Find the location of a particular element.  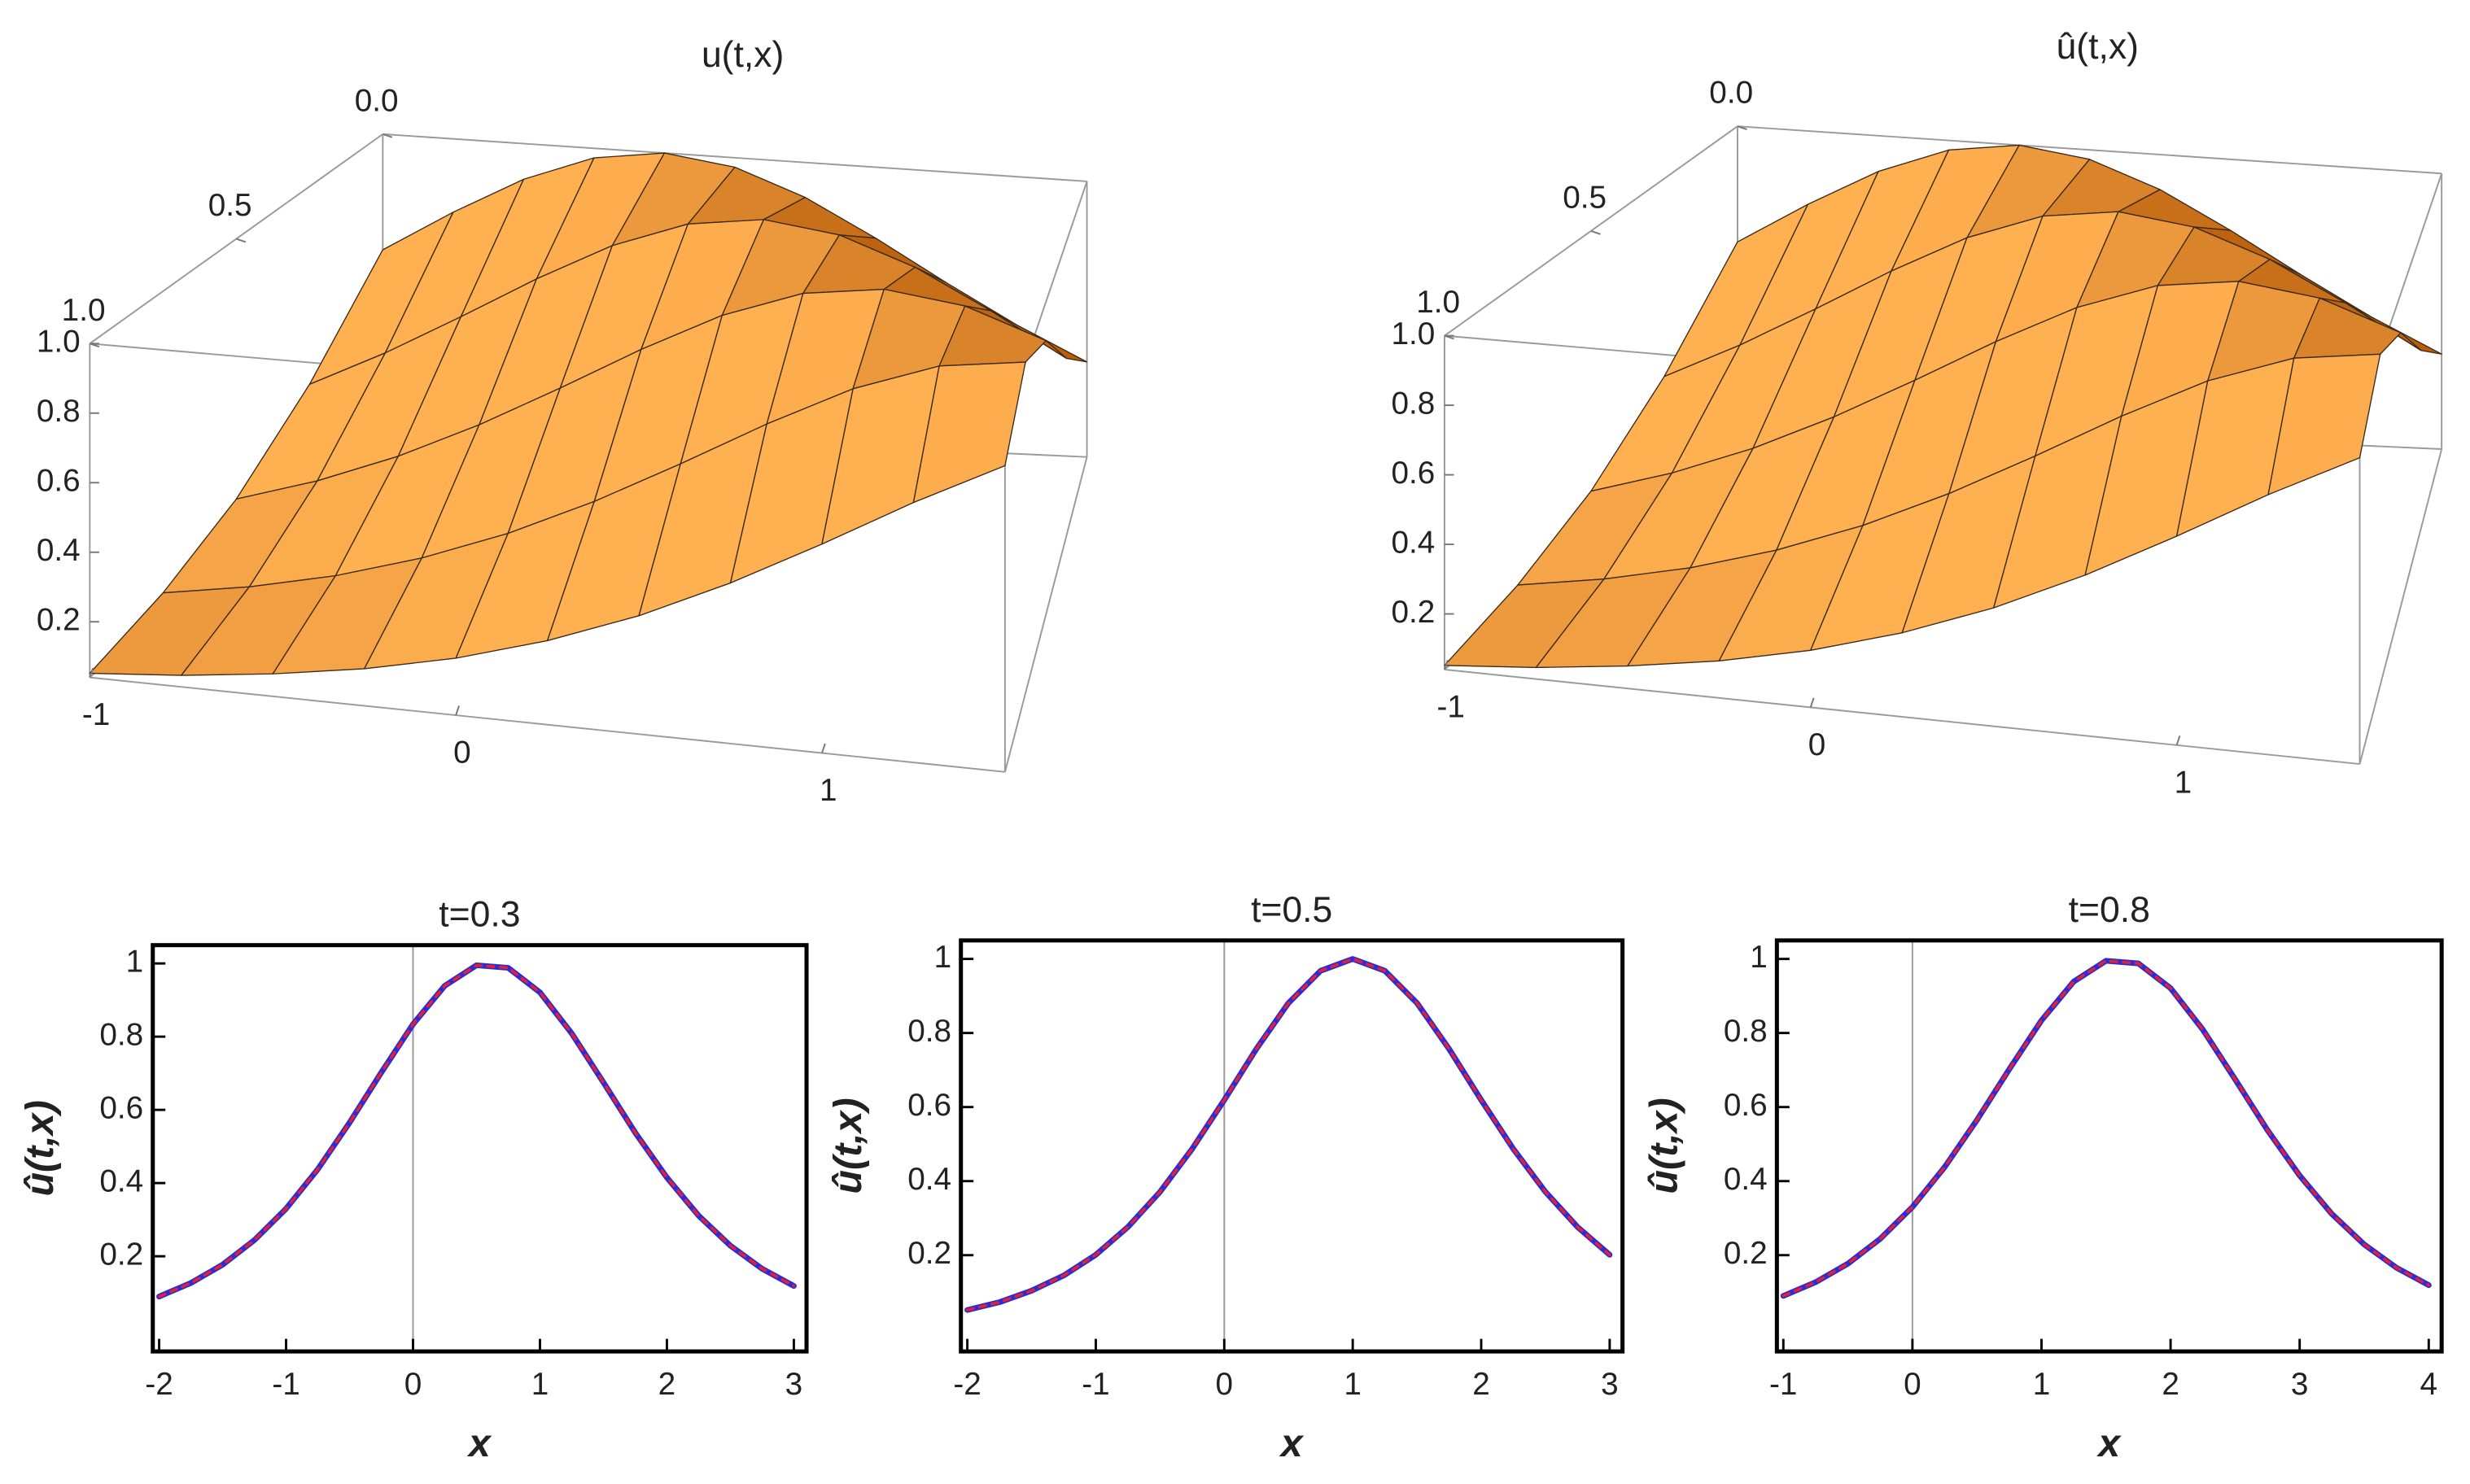

plot-title: û(t,x) is located at coordinates (2098, 47).